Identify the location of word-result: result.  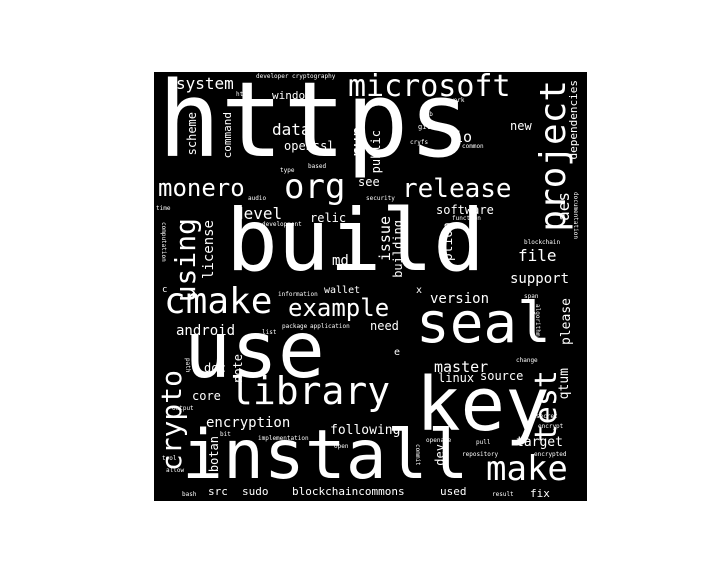
(503, 494).